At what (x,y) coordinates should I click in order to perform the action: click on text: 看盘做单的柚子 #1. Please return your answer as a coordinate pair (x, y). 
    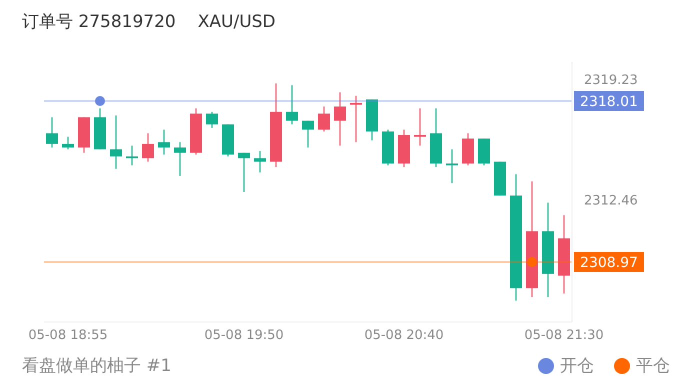
    Looking at the image, I should click on (97, 366).